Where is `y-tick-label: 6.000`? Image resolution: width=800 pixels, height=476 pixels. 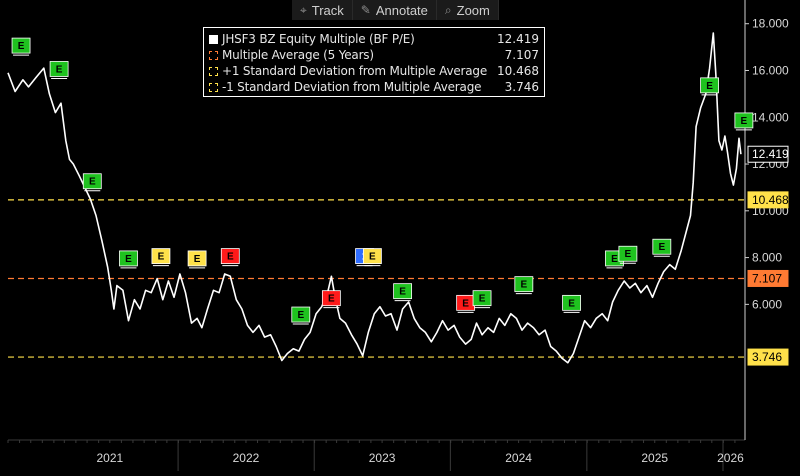
y-tick-label: 6.000 is located at coordinates (767, 304).